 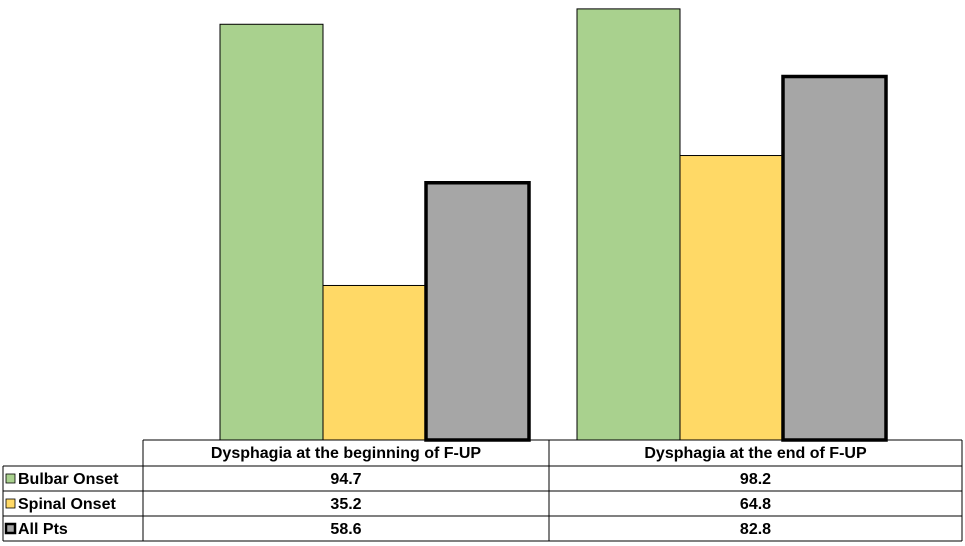 What do you see at coordinates (755, 453) in the screenshot?
I see `category-label-2: Dysphagia at the end of F-UP` at bounding box center [755, 453].